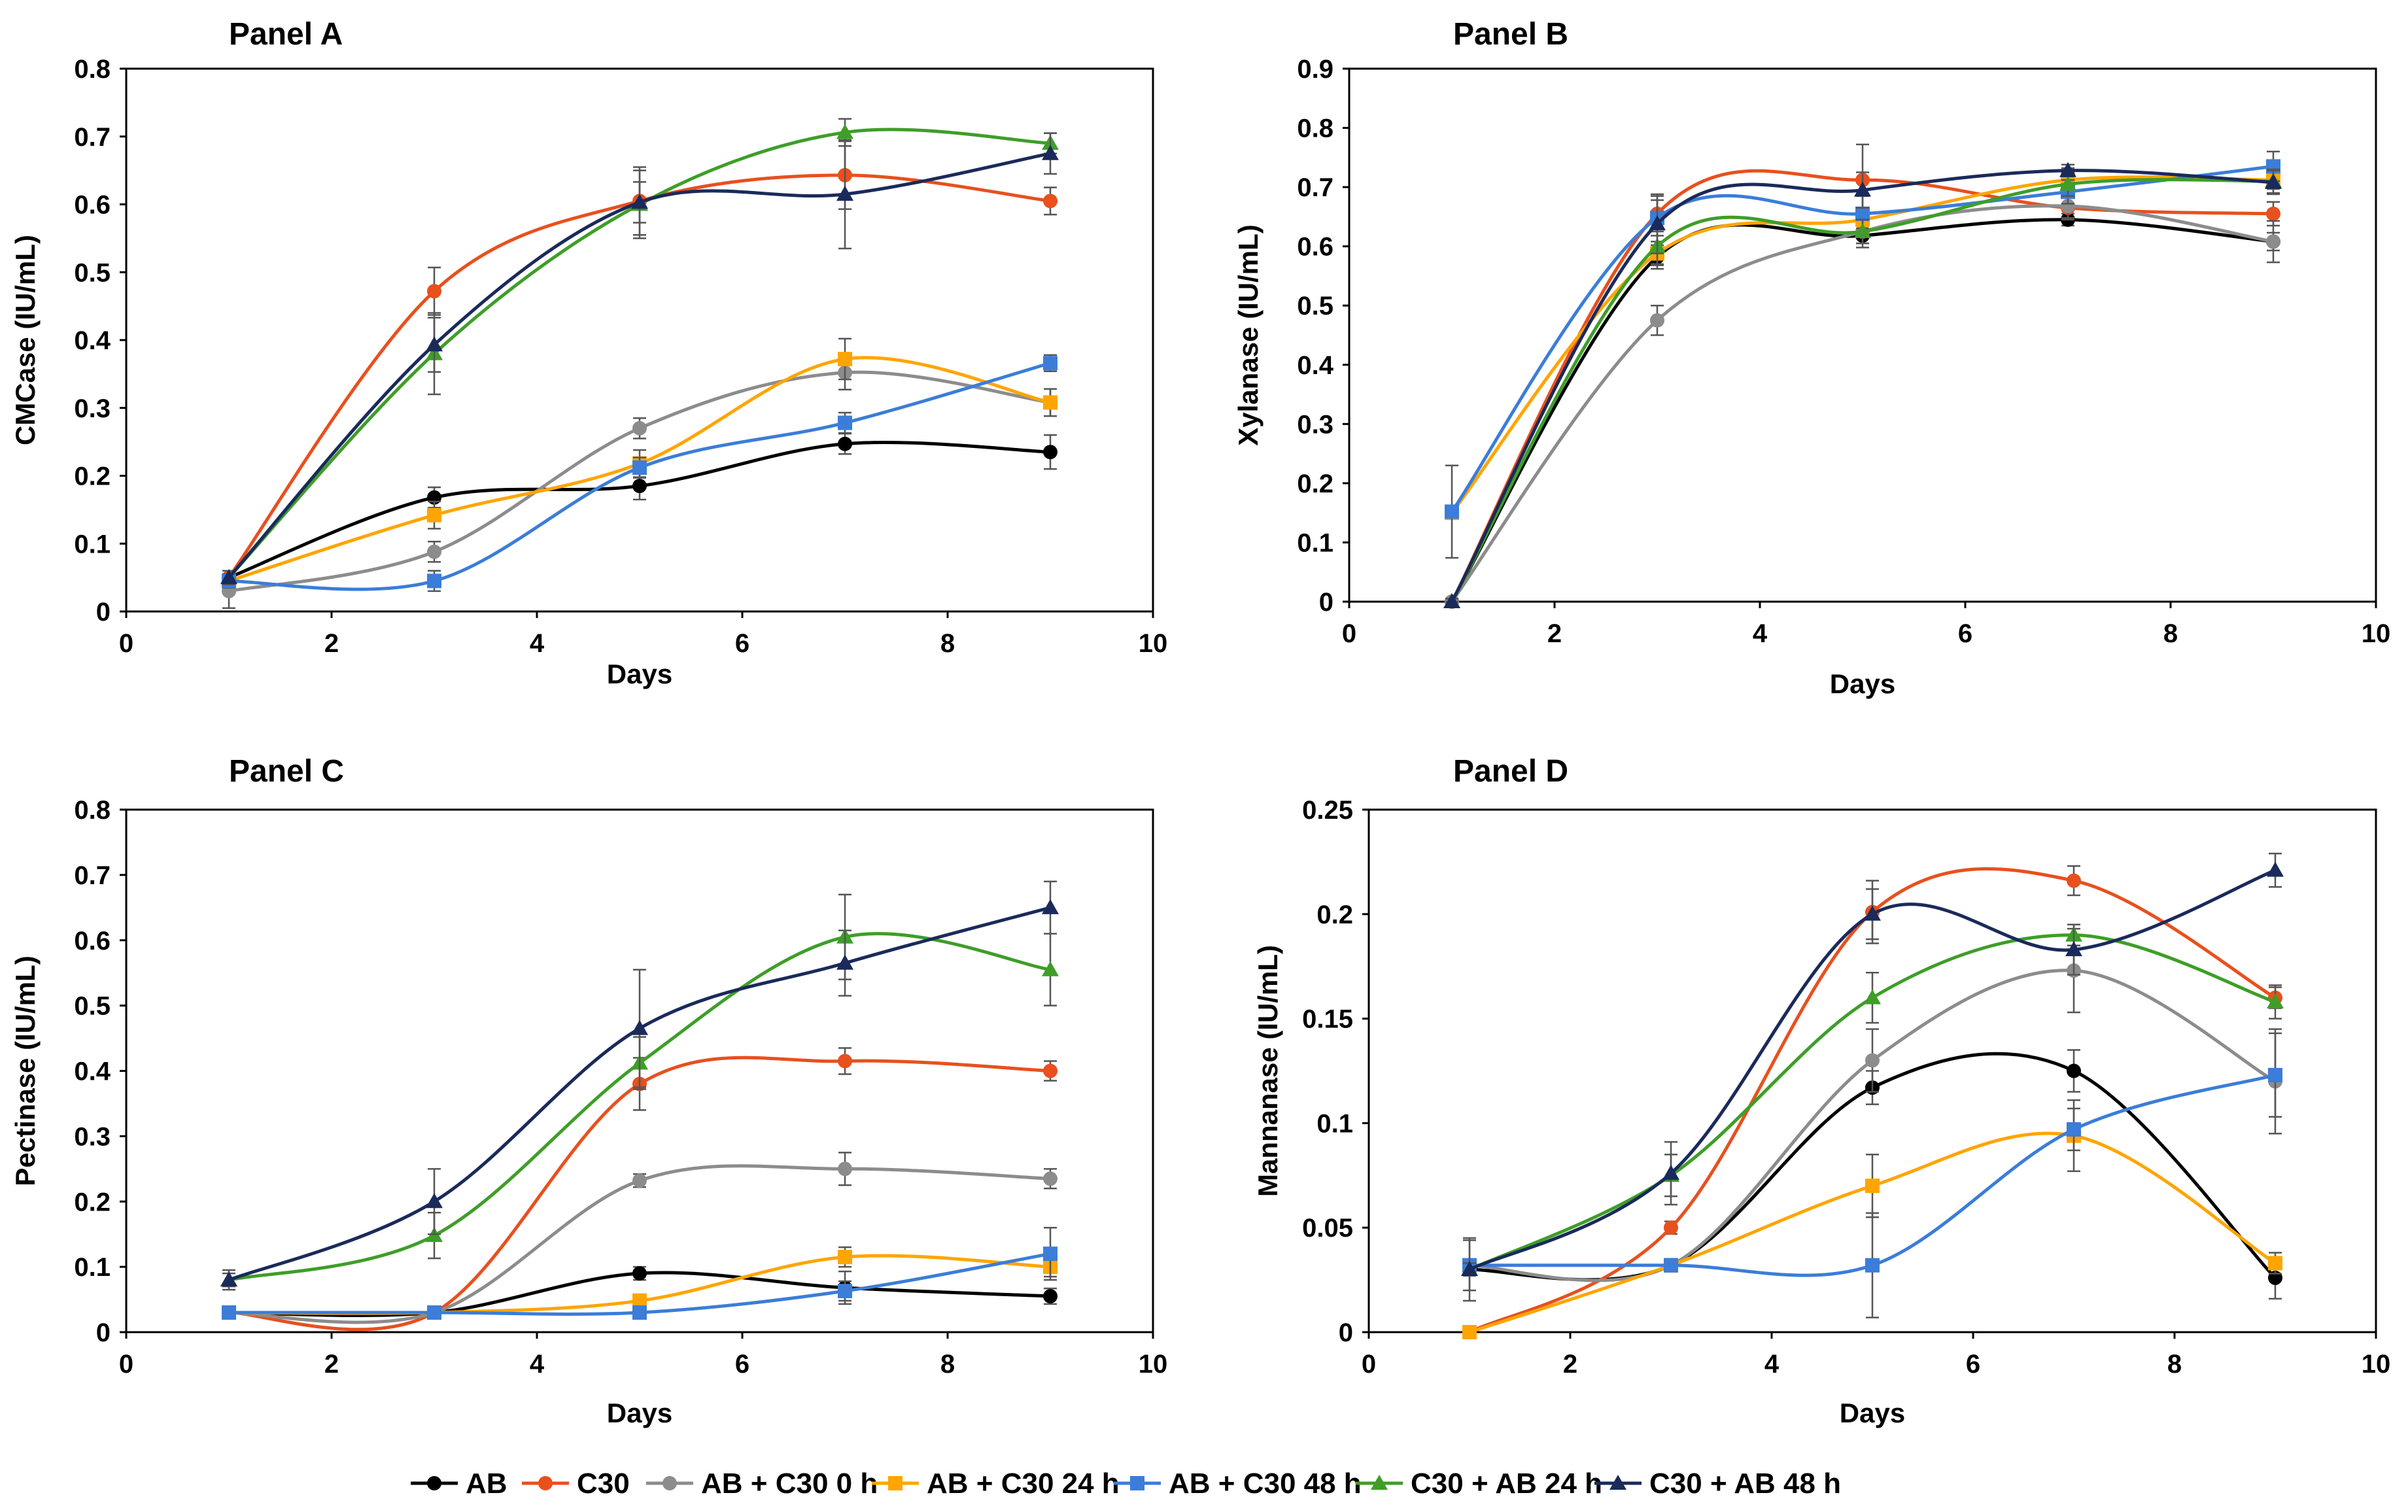  Describe the element at coordinates (1761, 633) in the screenshot. I see `panel-b-x-tick-label: 4` at that location.